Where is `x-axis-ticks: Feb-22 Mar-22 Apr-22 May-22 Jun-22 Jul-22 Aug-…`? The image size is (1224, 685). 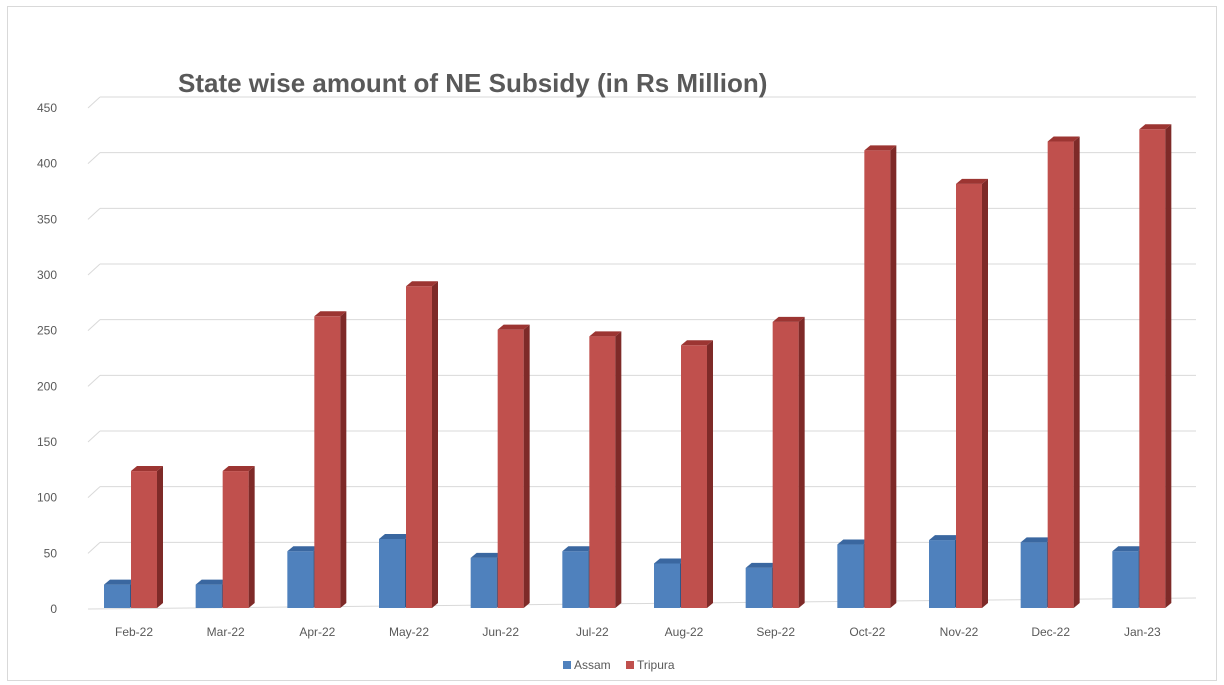 x-axis-ticks: Feb-22 Mar-22 Apr-22 May-22 Jun-22 Jul-22 Aug-… is located at coordinates (638, 632).